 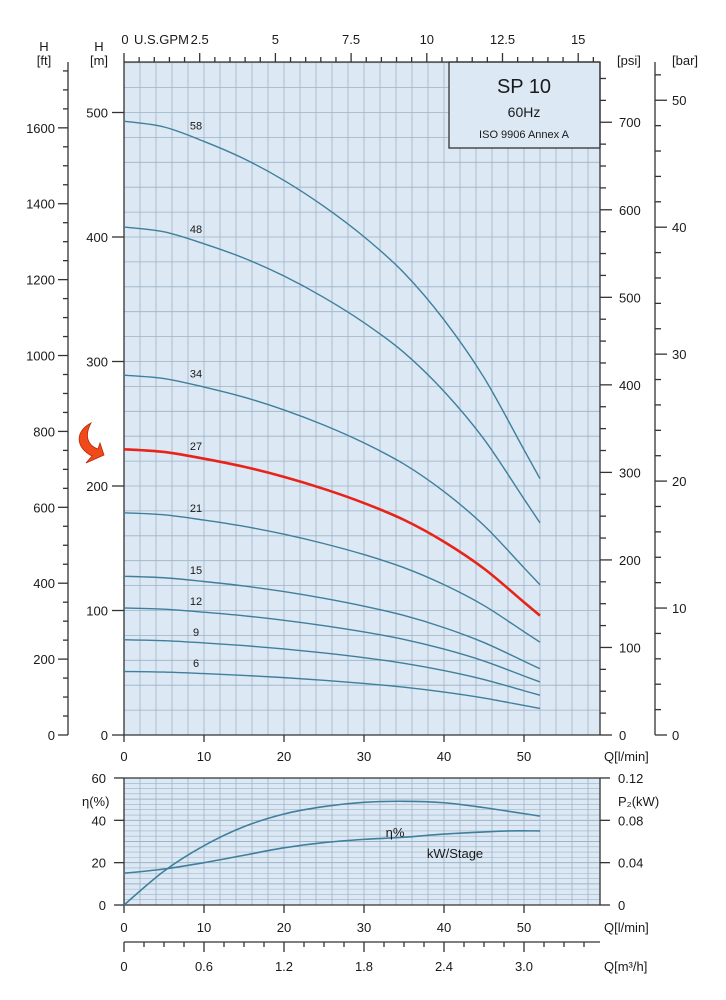 What do you see at coordinates (44, 583) in the screenshot?
I see `ft-tick-label: 400` at bounding box center [44, 583].